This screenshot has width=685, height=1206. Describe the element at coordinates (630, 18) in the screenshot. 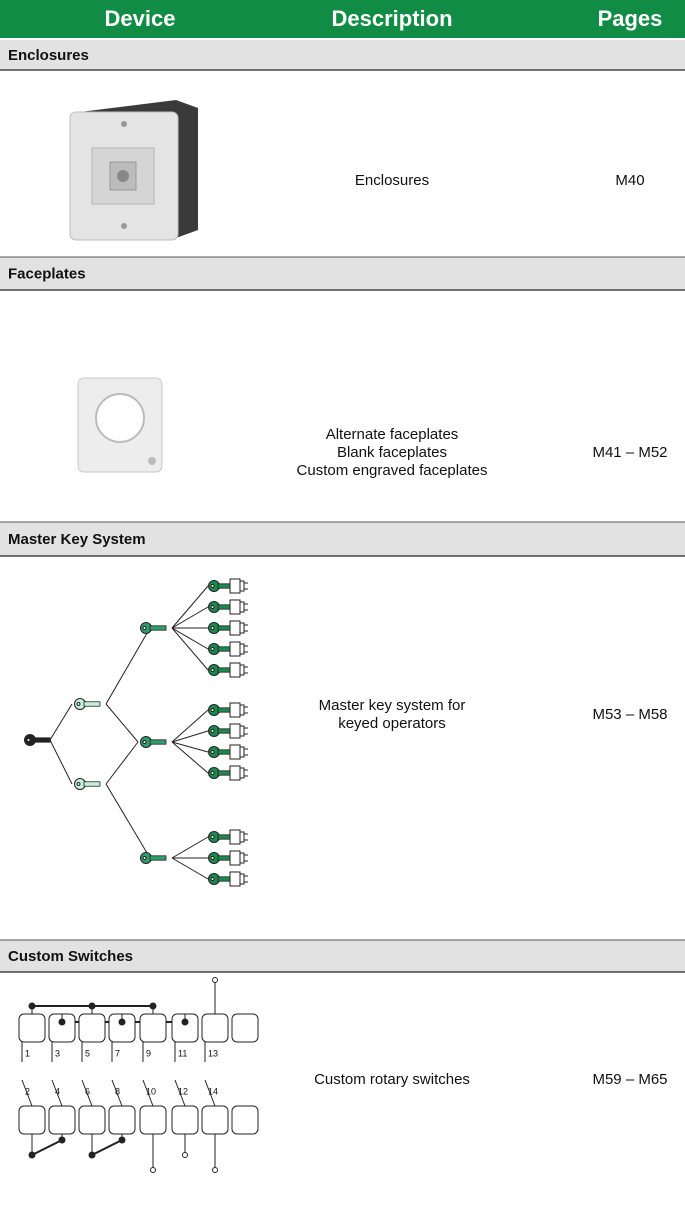

I see `column-header: Pages` at that location.